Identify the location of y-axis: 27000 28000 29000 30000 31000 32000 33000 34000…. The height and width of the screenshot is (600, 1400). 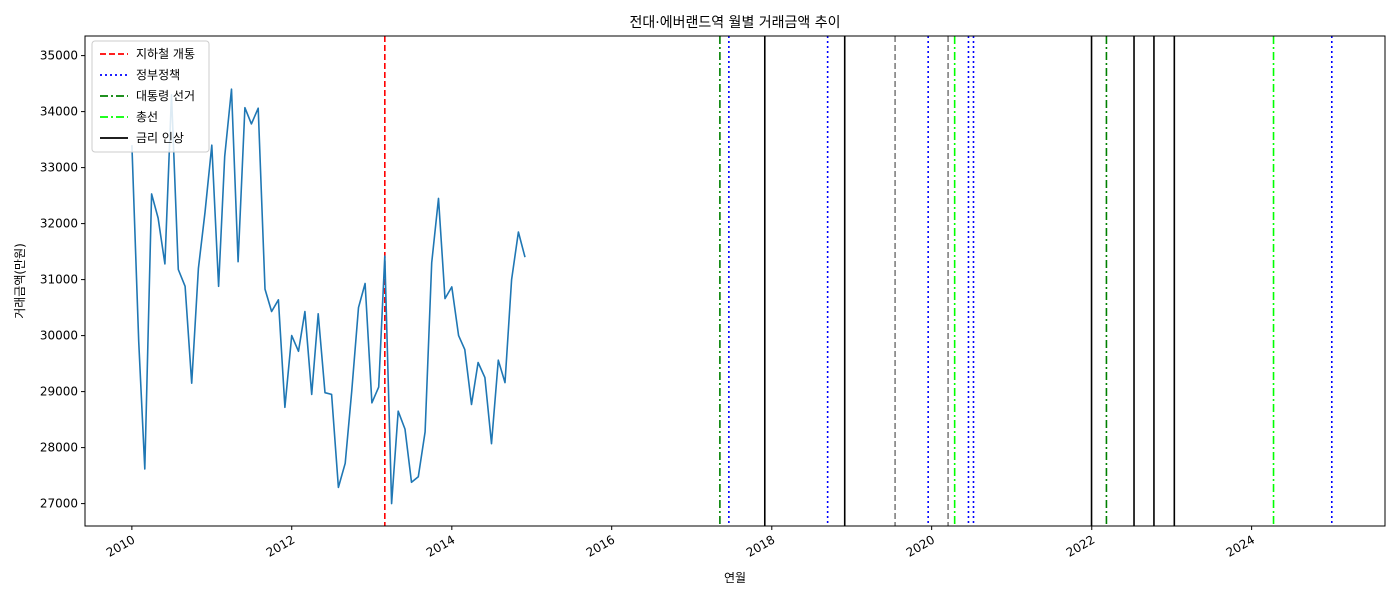
(62, 280).